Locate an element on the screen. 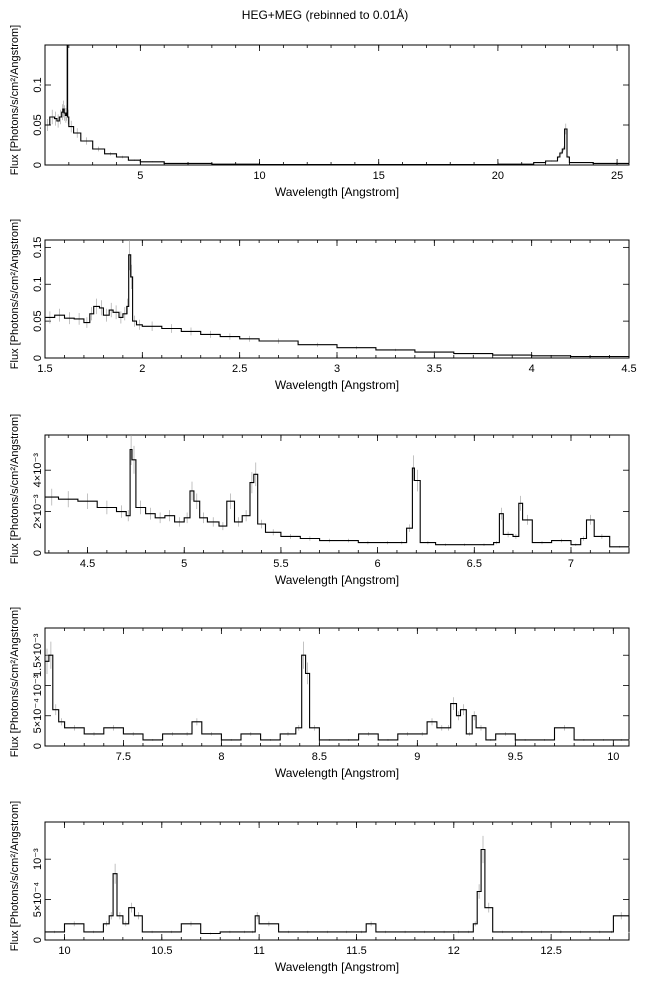  y-tick-label: 2×10⁻³ is located at coordinates (38, 511).